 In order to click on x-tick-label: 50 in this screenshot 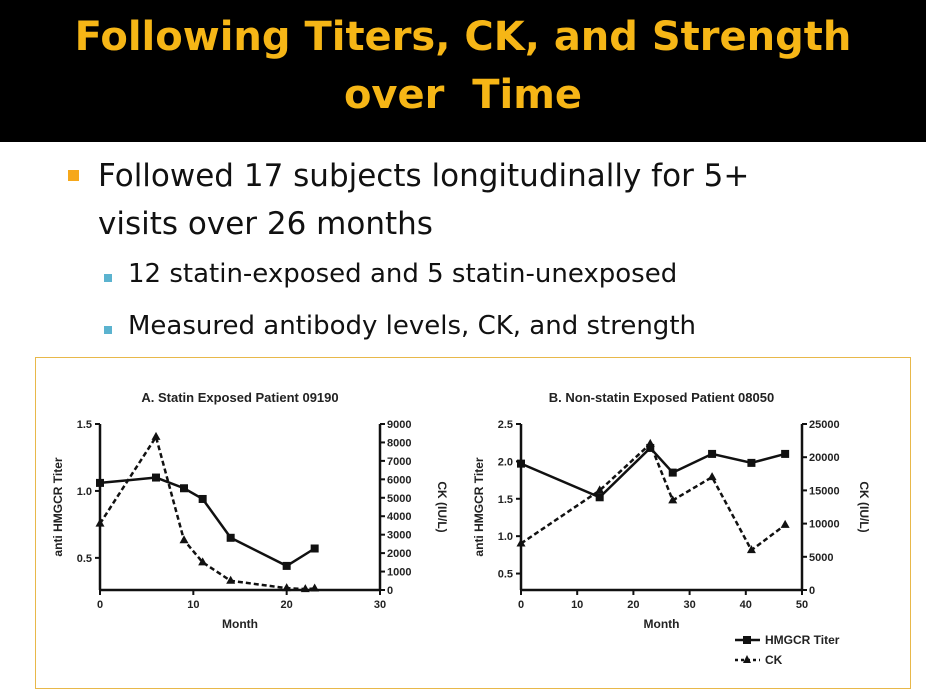, I will do `click(802, 605)`.